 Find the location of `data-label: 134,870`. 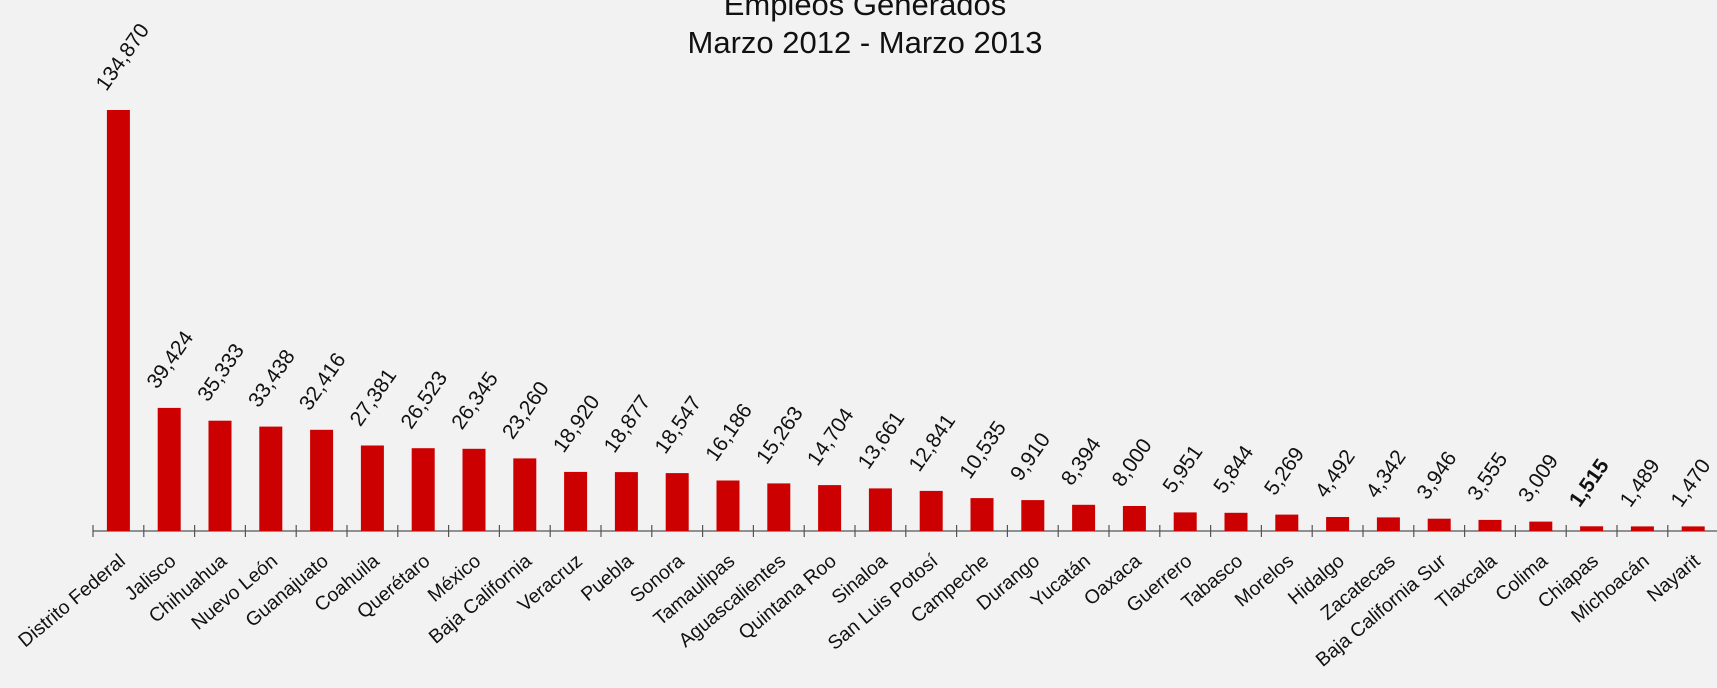

data-label: 134,870 is located at coordinates (123, 56).